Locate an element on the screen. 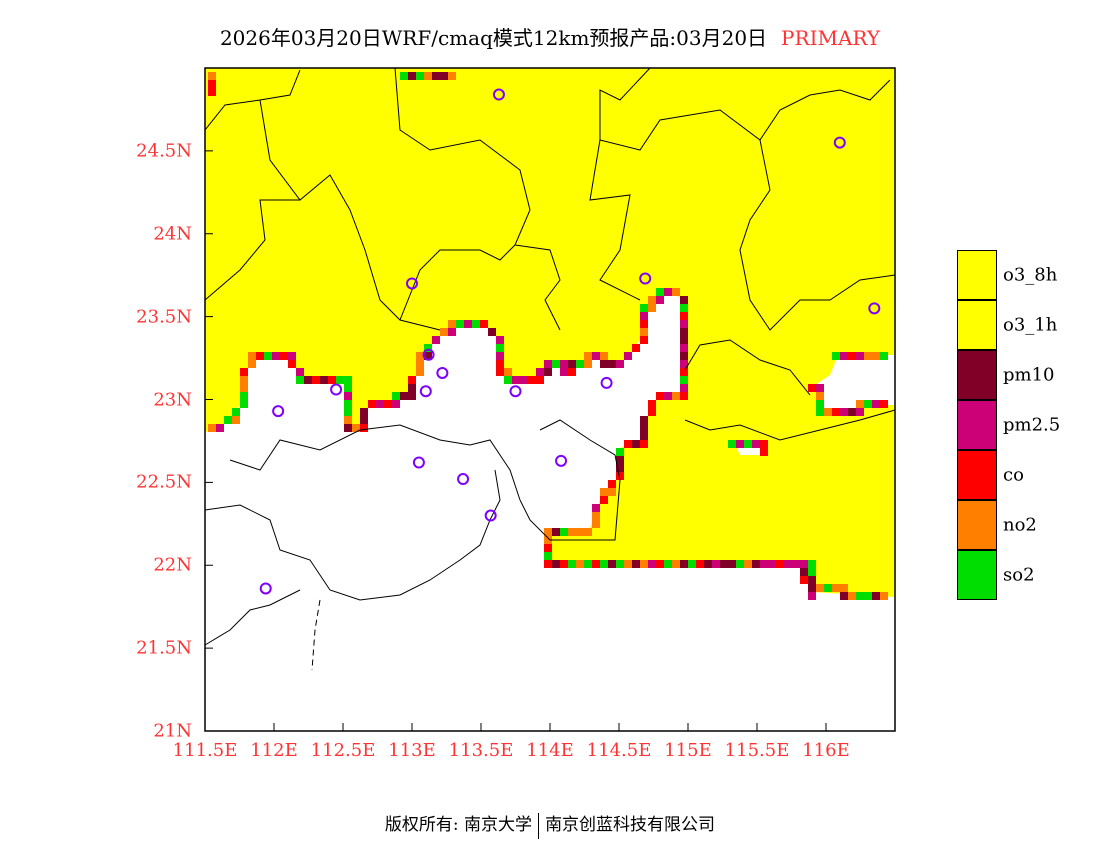 The image size is (1100, 850). lon-label: 116E is located at coordinates (826, 750).